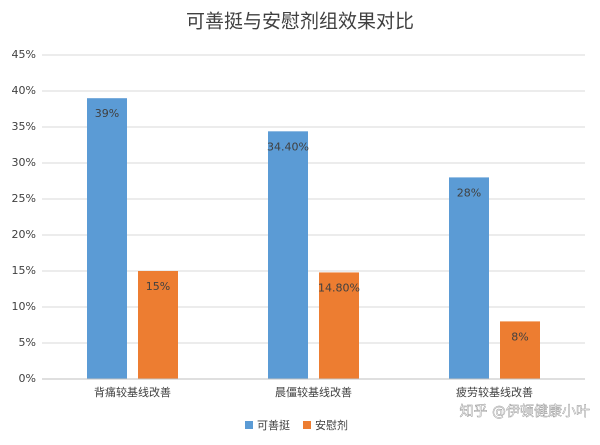 The image size is (600, 445). What do you see at coordinates (288, 146) in the screenshot?
I see `value-label: 34.40%` at bounding box center [288, 146].